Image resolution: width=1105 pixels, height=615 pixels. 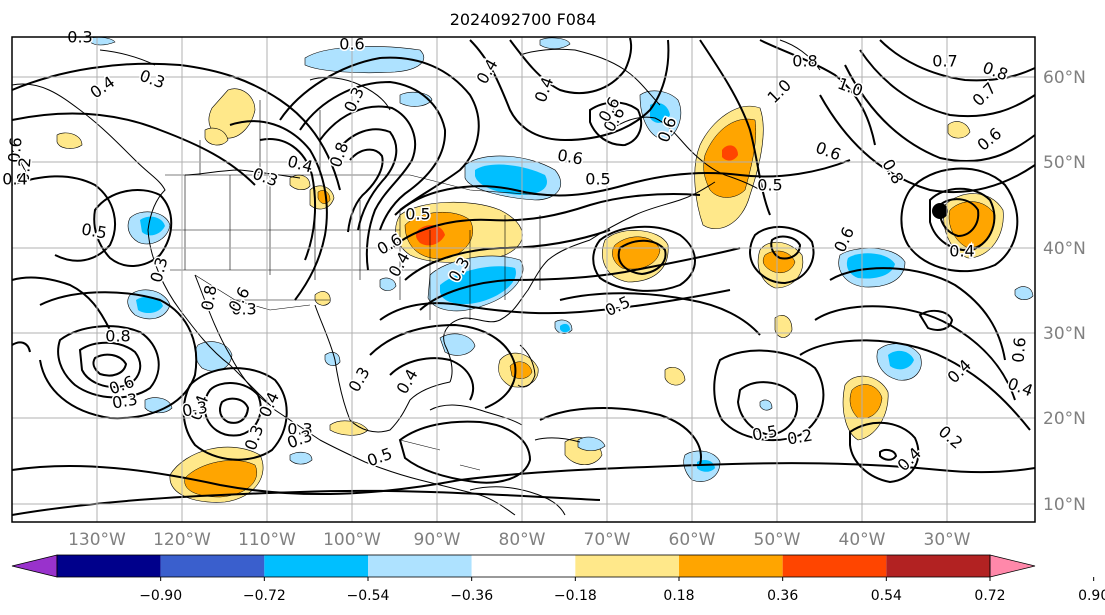 What do you see at coordinates (782, 596) in the screenshot?
I see `colorbar-tick-label: 0.36` at bounding box center [782, 596].